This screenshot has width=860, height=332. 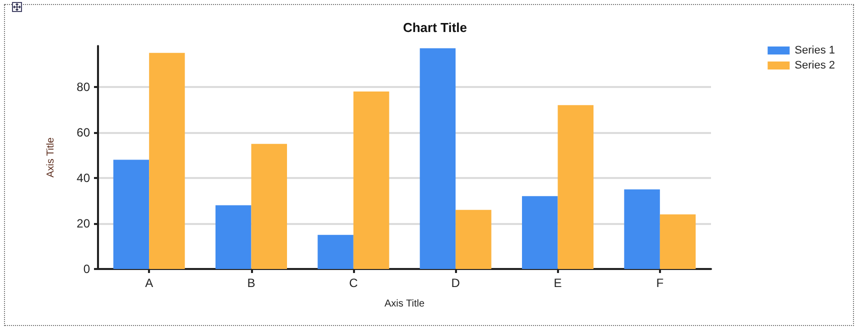 I want to click on x-tick-label: A, so click(x=149, y=283).